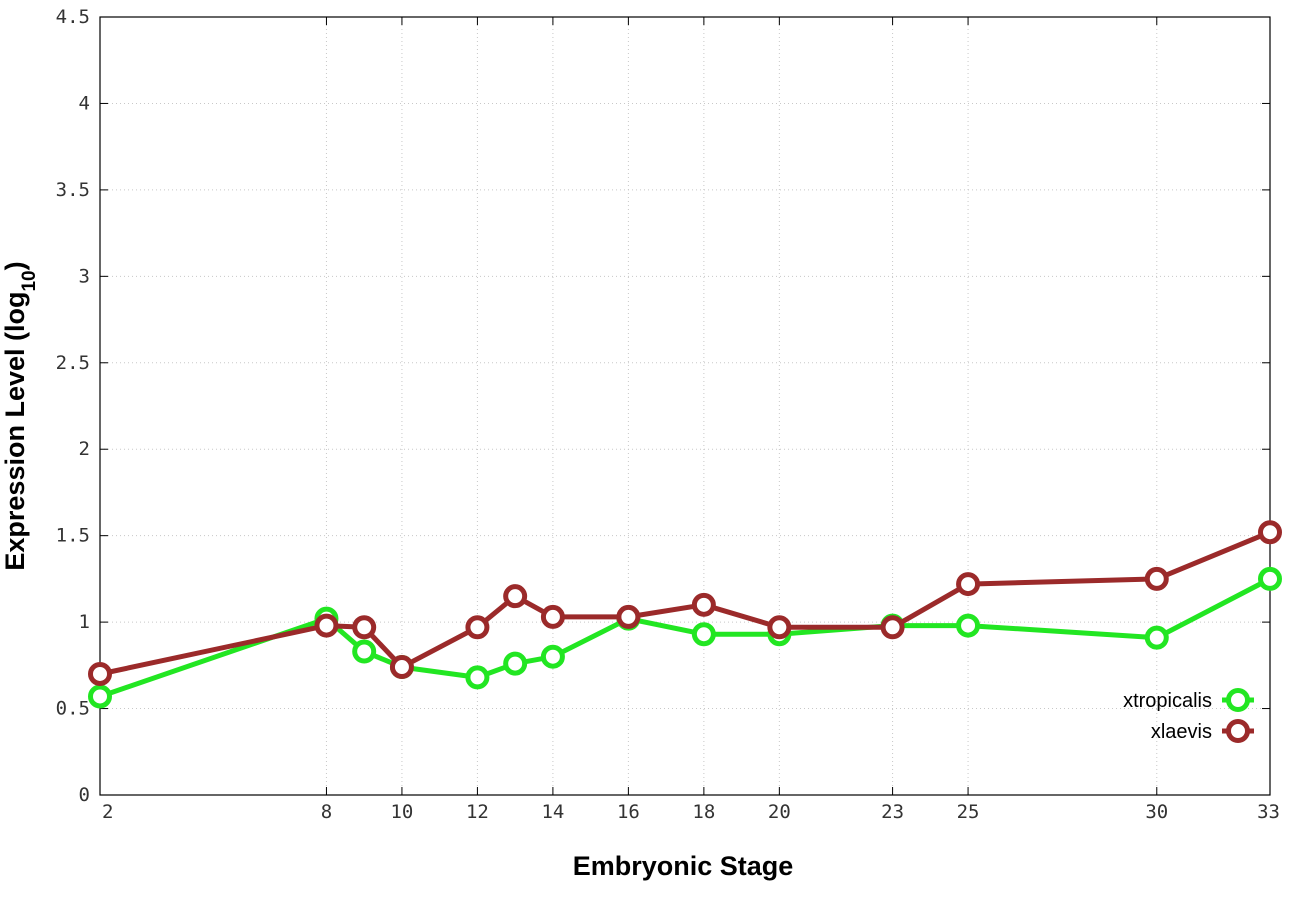  What do you see at coordinates (1156, 812) in the screenshot?
I see `x-tick-label: 30` at bounding box center [1156, 812].